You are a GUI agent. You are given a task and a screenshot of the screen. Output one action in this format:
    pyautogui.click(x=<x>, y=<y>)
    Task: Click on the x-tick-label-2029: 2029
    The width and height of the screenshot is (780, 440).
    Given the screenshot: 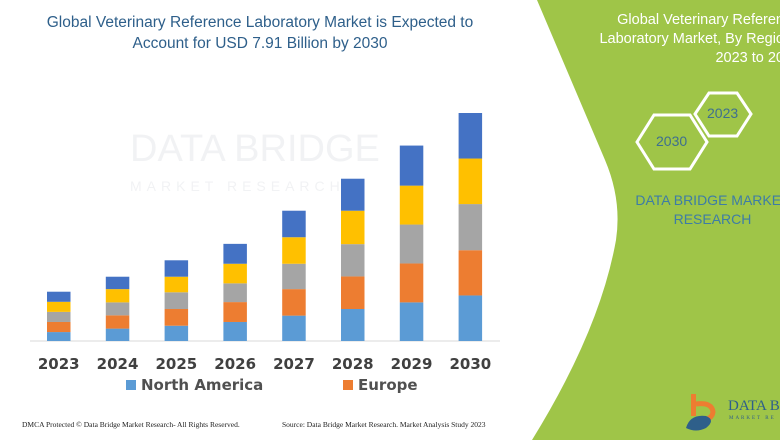 What is the action you would take?
    pyautogui.click(x=411, y=364)
    